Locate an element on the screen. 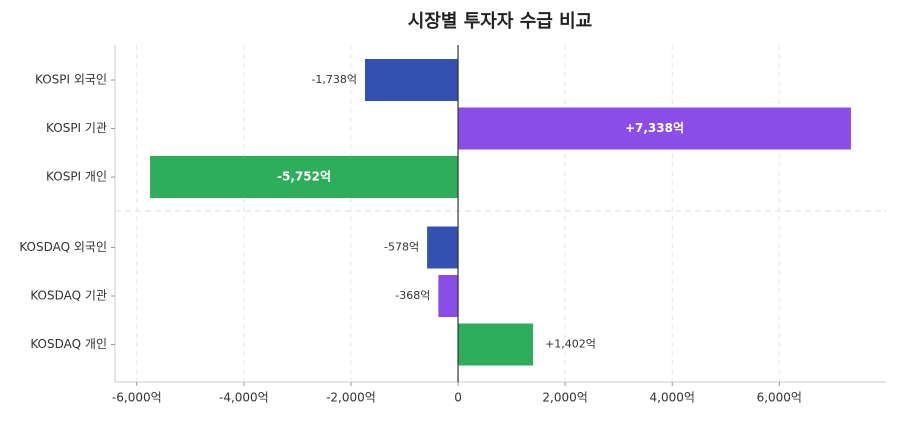 Image resolution: width=900 pixels, height=424 pixels. value-label: +7,338억 is located at coordinates (654, 128).